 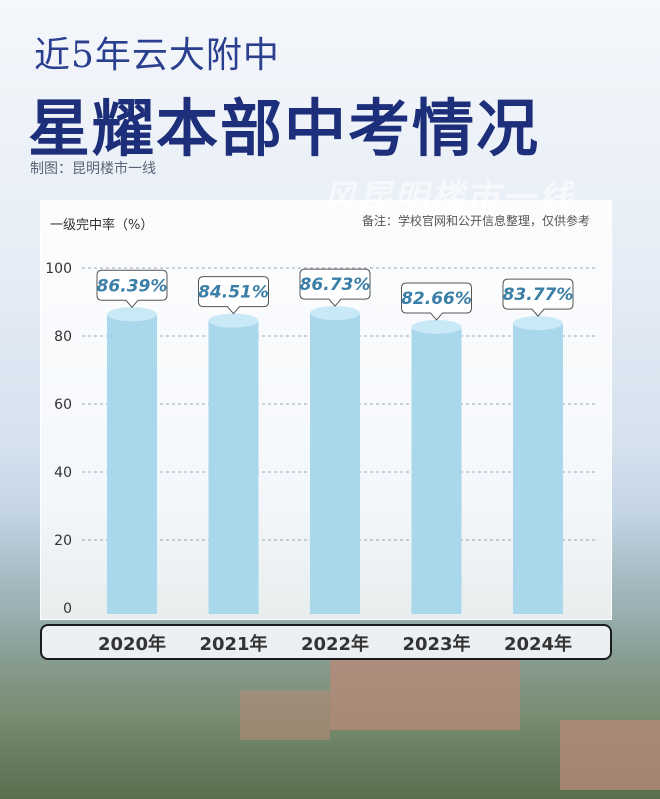 What do you see at coordinates (475, 221) in the screenshot?
I see `chart-note: 备注：学校官网和公开信息整理，仅供参考` at bounding box center [475, 221].